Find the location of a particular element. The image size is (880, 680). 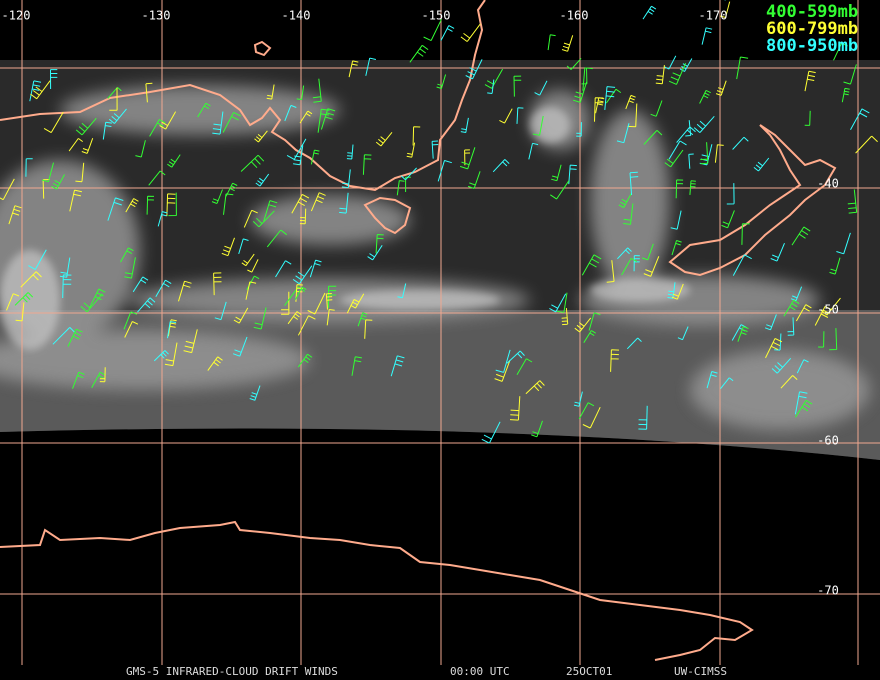

island is located at coordinates (262, 48).